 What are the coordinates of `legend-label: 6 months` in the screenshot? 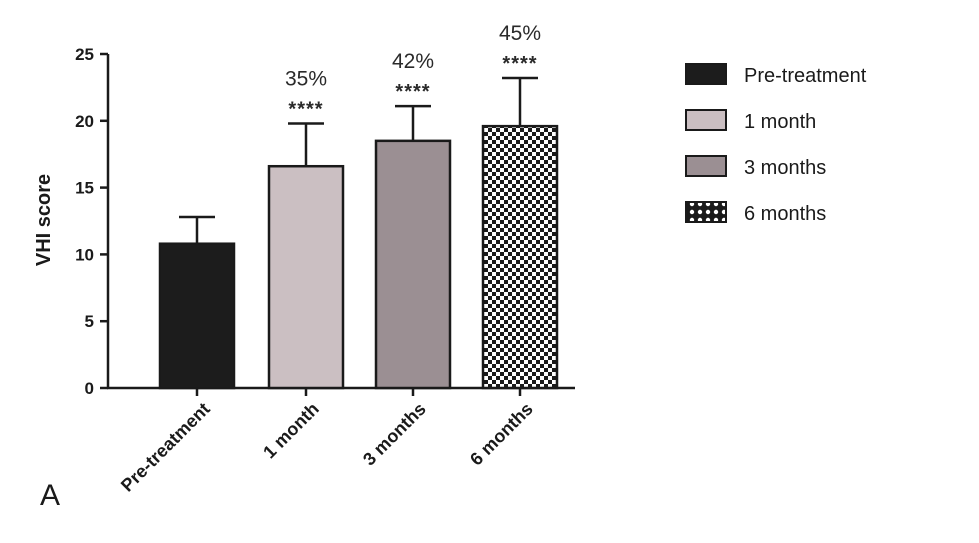 It's located at (785, 214).